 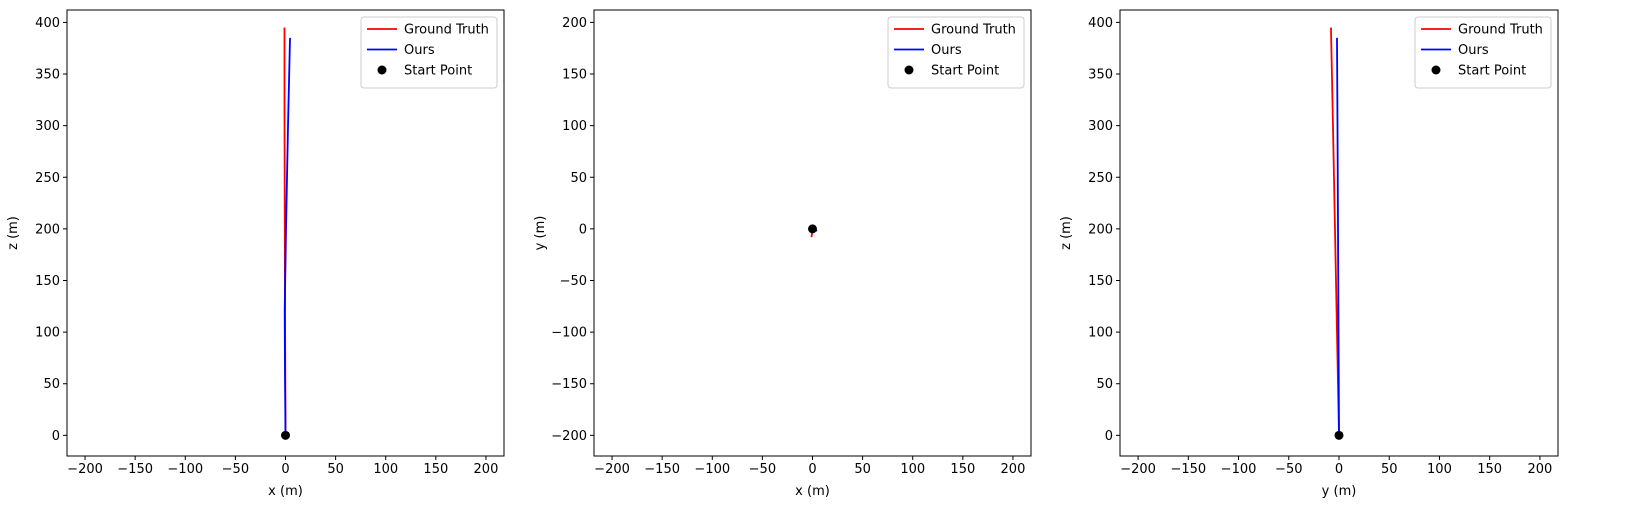 What do you see at coordinates (569, 333) in the screenshot?
I see `y-tick-label: −100` at bounding box center [569, 333].